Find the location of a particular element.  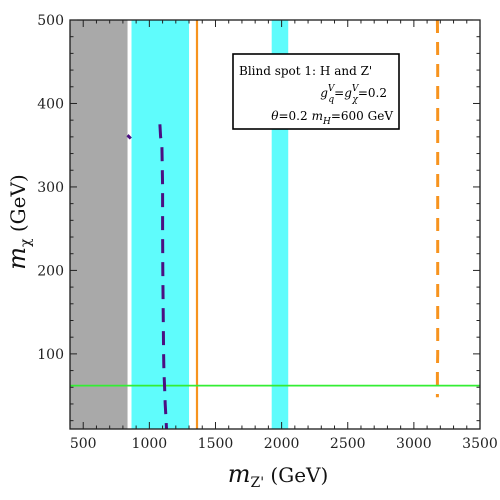

legend-g-x: g is located at coordinates (348, 93).